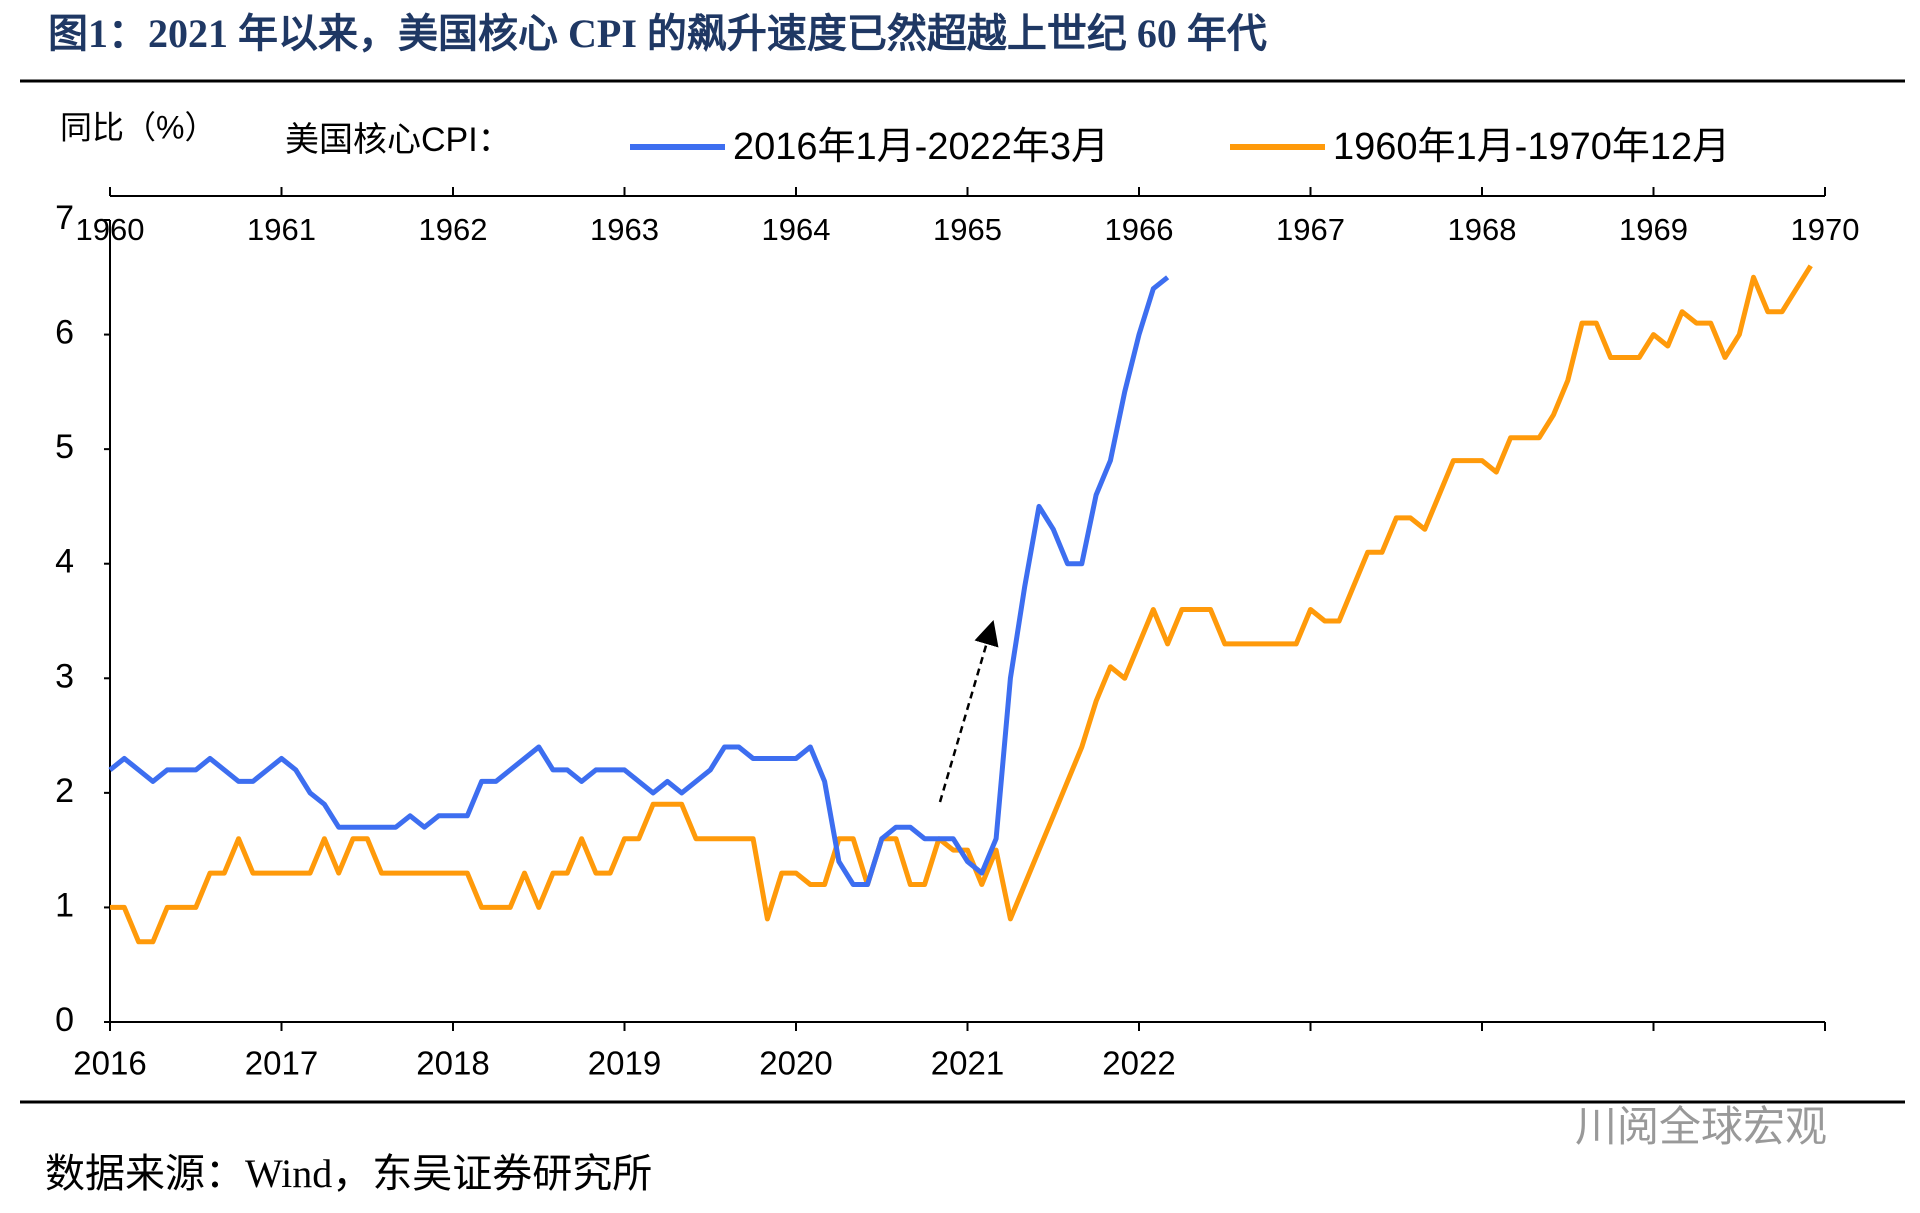 Image resolution: width=1920 pixels, height=1213 pixels. Describe the element at coordinates (796, 229) in the screenshot. I see `x2-tick-label: 1964` at that location.